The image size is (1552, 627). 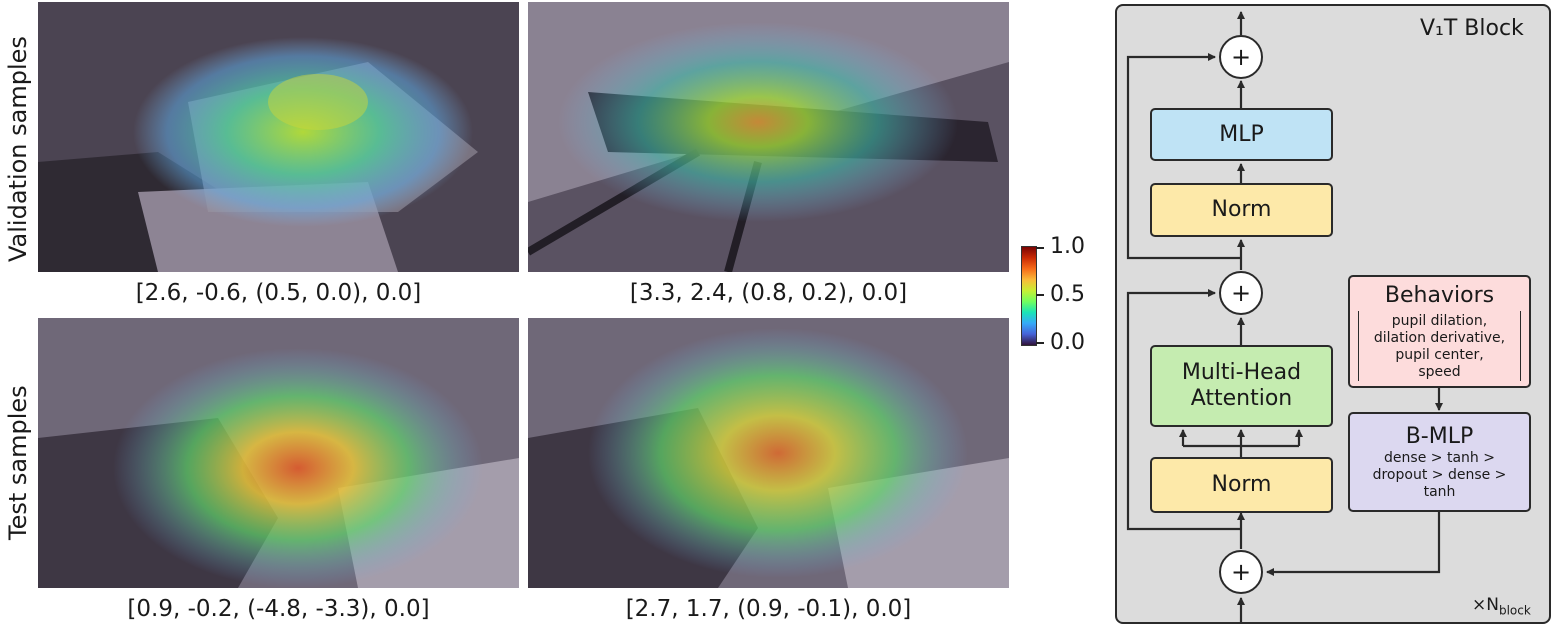 I want to click on norm-bottom-box: Norm, so click(x=1241, y=485).